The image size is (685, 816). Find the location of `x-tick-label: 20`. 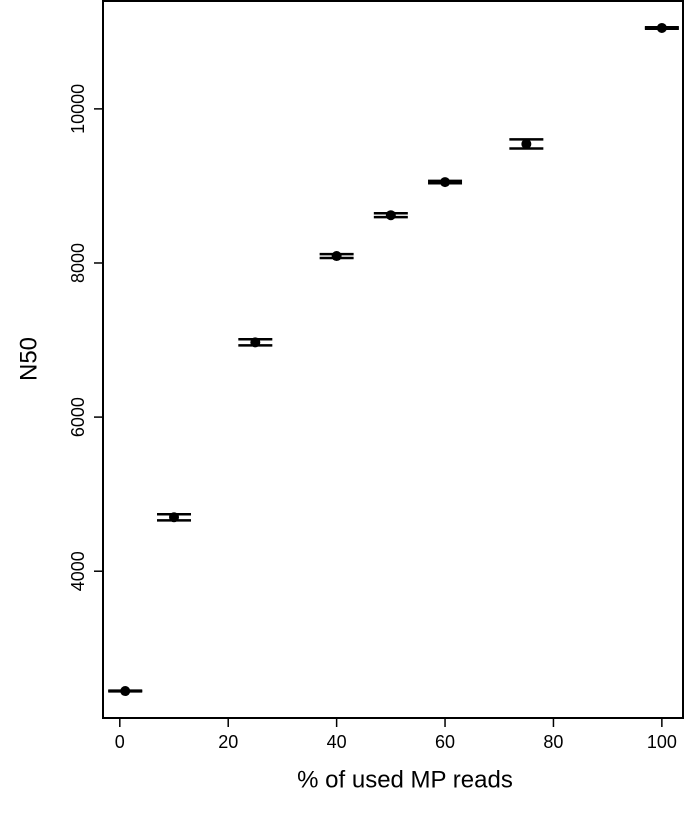

x-tick-label: 20 is located at coordinates (228, 742).